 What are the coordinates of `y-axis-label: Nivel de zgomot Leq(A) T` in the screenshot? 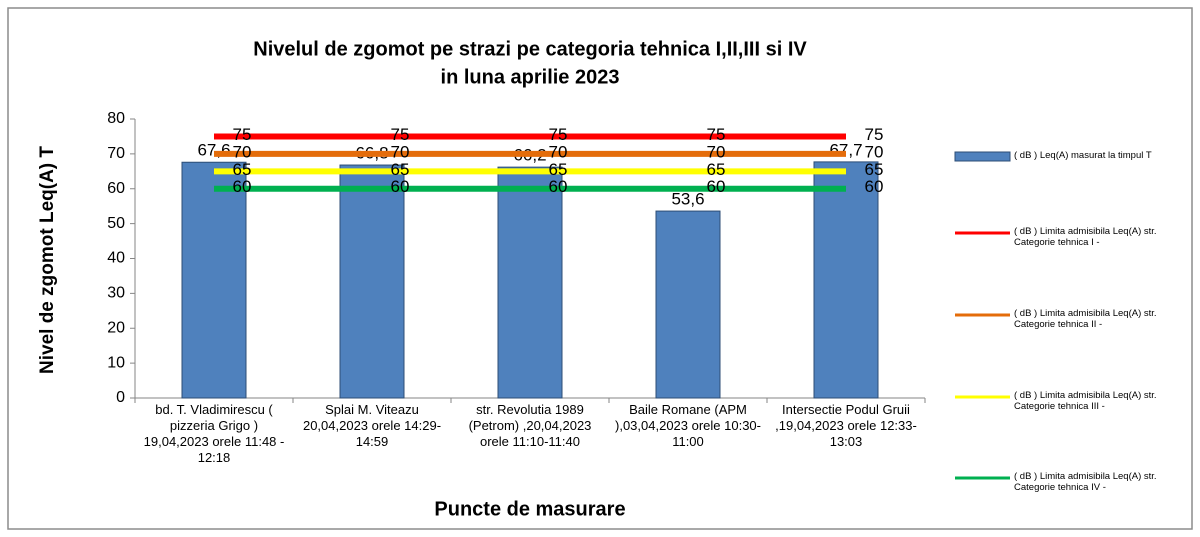 It's located at (47, 260).